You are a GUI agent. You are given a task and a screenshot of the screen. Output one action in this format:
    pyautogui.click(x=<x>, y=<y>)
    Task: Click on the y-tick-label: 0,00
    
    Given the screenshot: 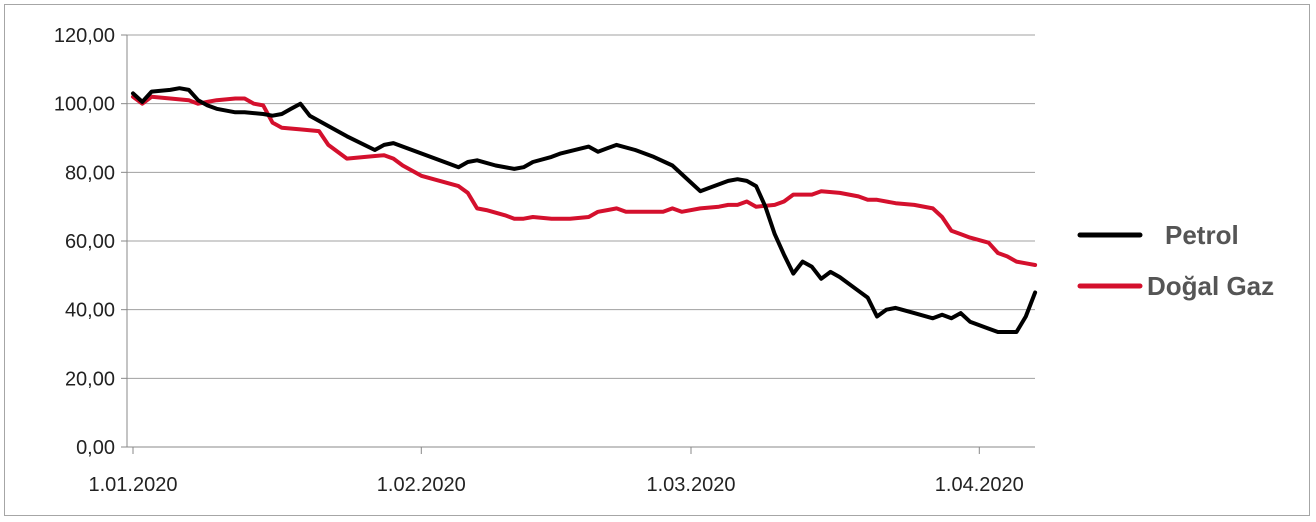 What is the action you would take?
    pyautogui.click(x=95, y=448)
    